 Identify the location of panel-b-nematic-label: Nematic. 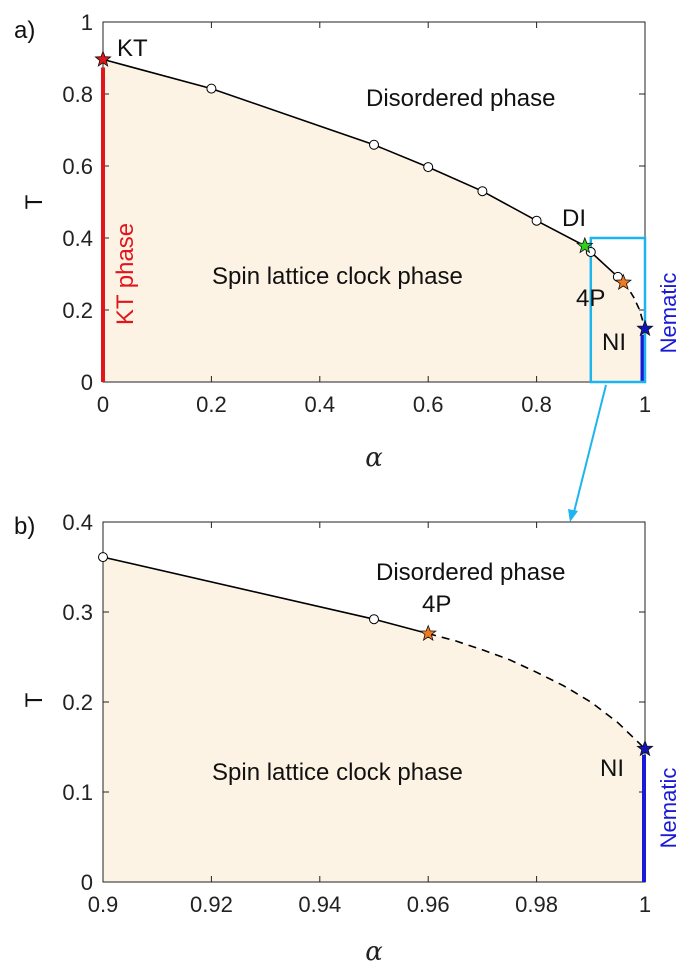
(668, 808).